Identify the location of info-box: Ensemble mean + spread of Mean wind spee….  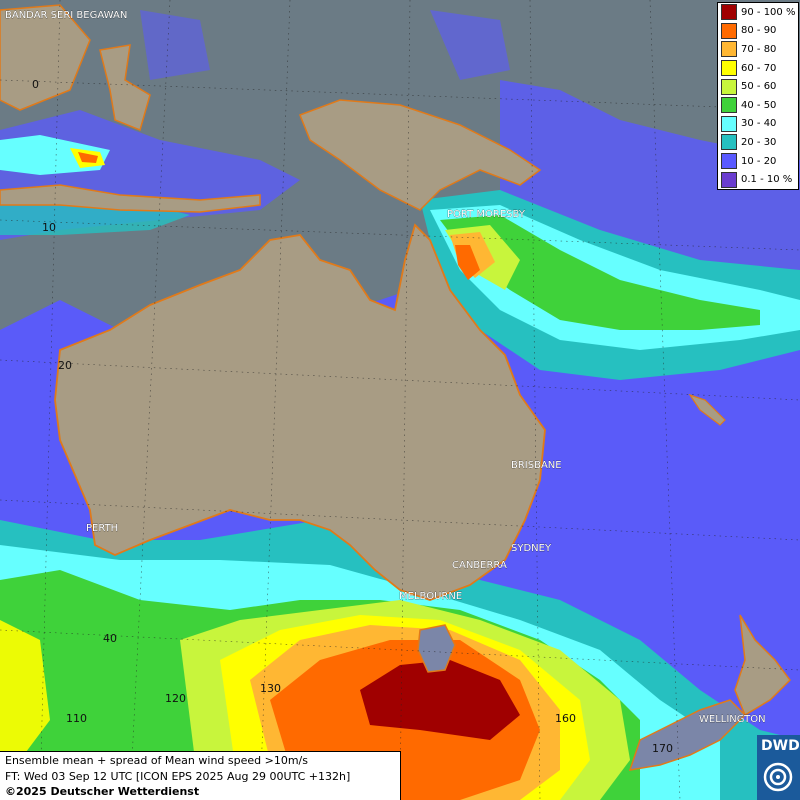
(200, 775).